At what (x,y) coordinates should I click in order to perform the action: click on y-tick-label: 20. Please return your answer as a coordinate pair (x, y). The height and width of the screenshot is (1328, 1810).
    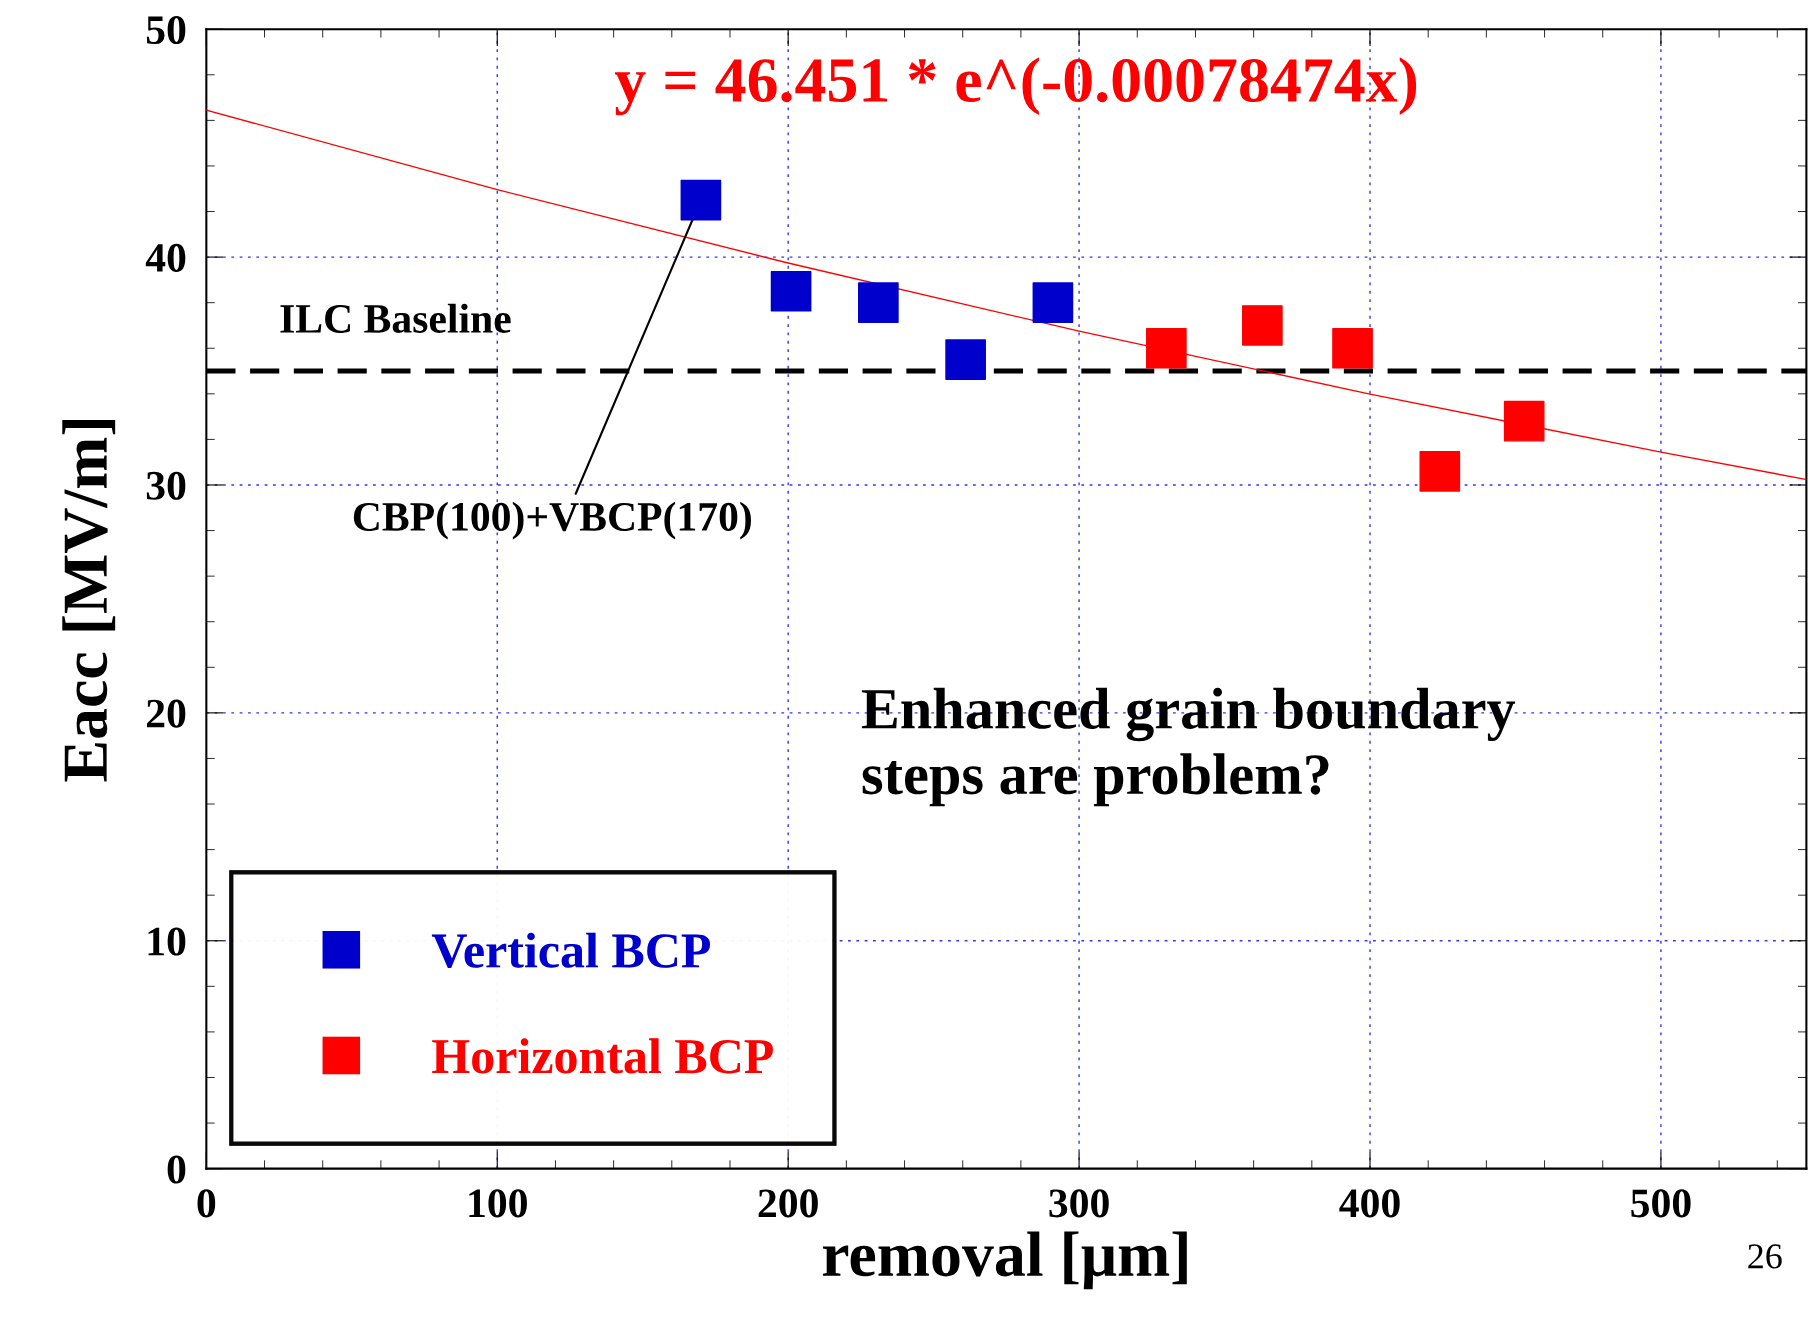
    Looking at the image, I should click on (166, 713).